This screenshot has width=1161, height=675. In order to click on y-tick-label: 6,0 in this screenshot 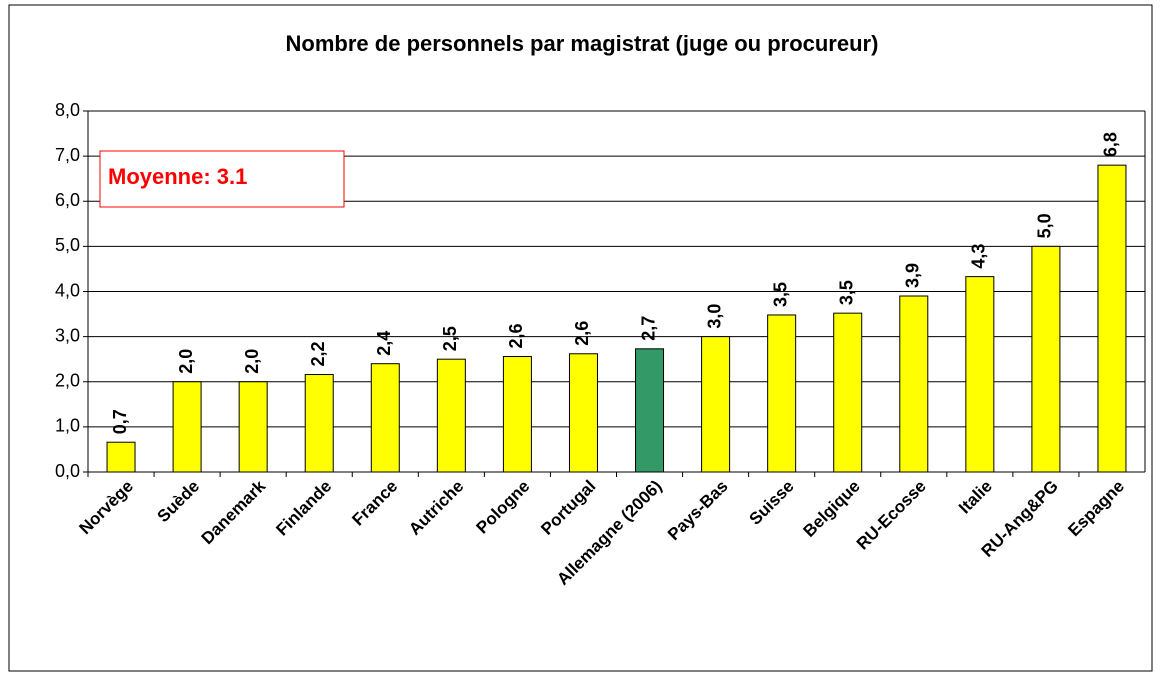, I will do `click(67, 200)`.